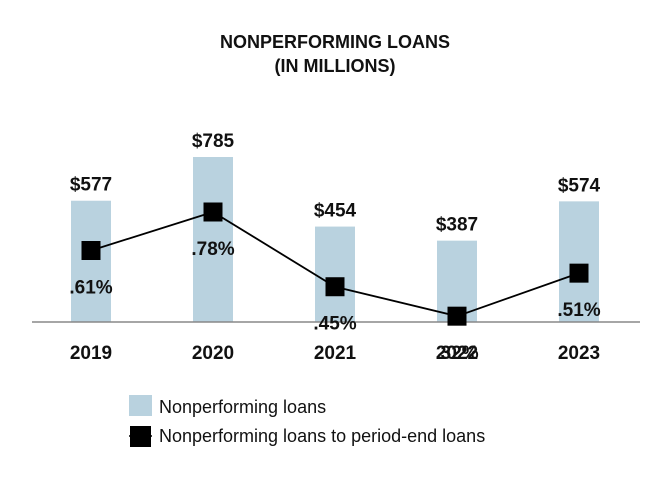  Describe the element at coordinates (334, 324) in the screenshot. I see `ratio-label-2021: .45%` at that location.